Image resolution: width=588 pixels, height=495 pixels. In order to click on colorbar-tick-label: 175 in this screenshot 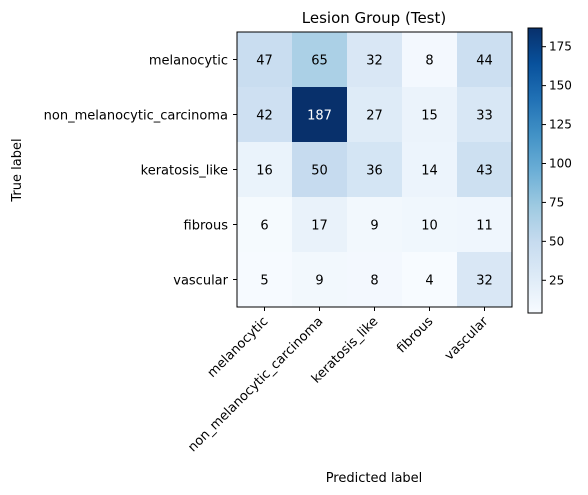, I will do `click(560, 47)`.